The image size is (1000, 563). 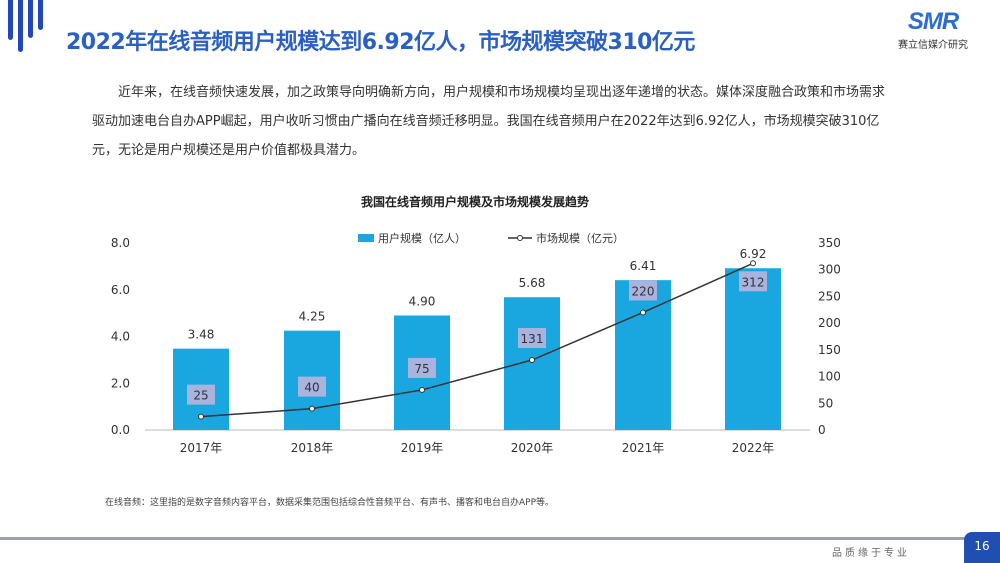 I want to click on x-axis-tick: 2018年, so click(x=312, y=448).